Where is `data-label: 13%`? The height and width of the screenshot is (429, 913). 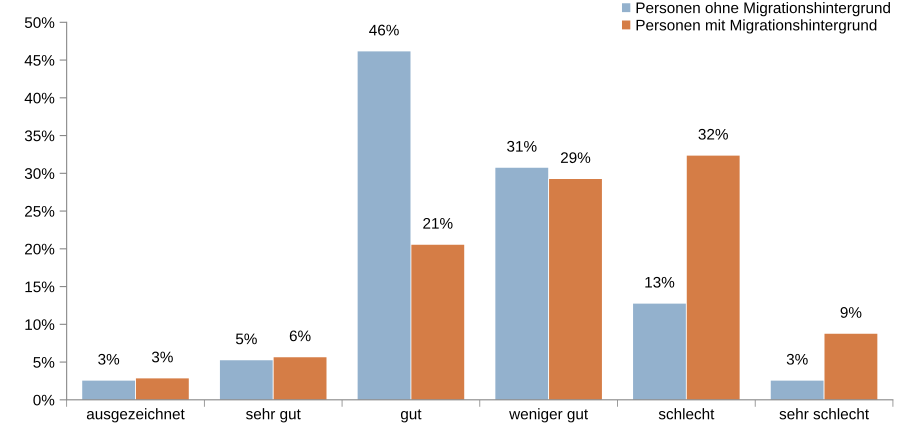 data-label: 13% is located at coordinates (659, 282).